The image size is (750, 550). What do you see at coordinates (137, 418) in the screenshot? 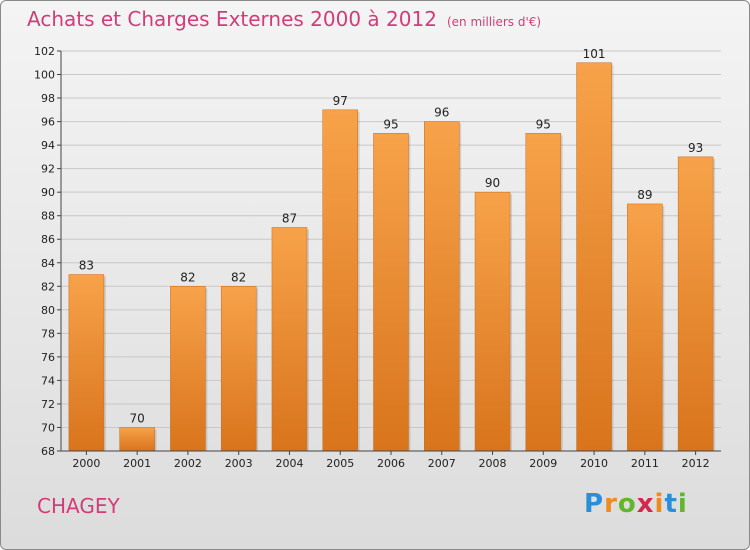
I see `bar-value-label: 70` at bounding box center [137, 418].